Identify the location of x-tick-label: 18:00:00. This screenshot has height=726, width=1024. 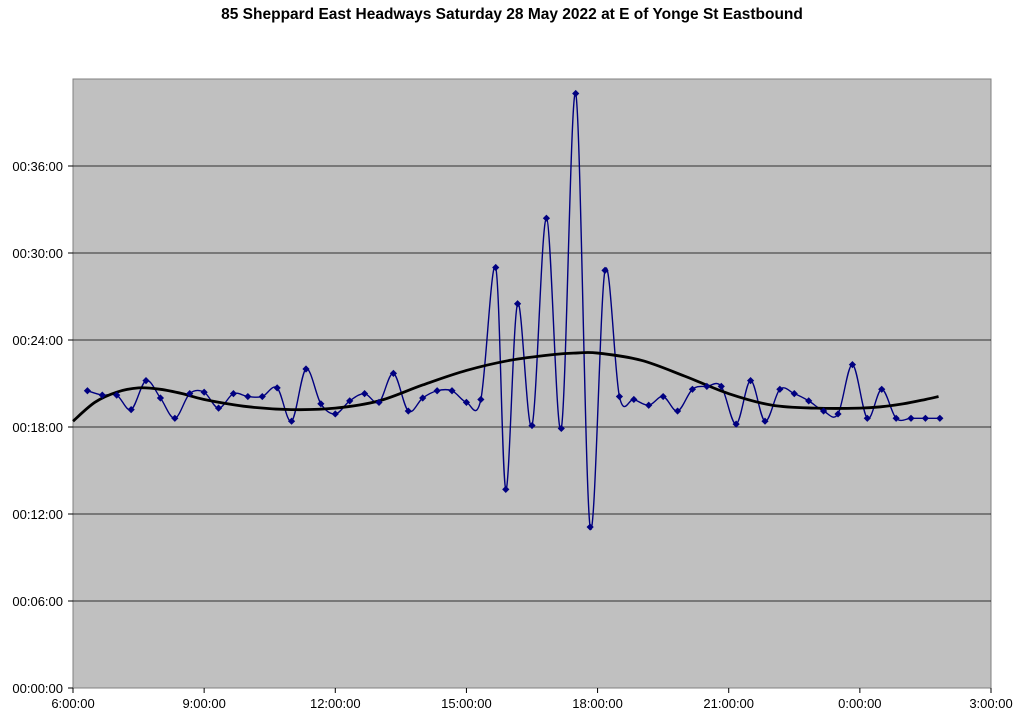
(597, 703).